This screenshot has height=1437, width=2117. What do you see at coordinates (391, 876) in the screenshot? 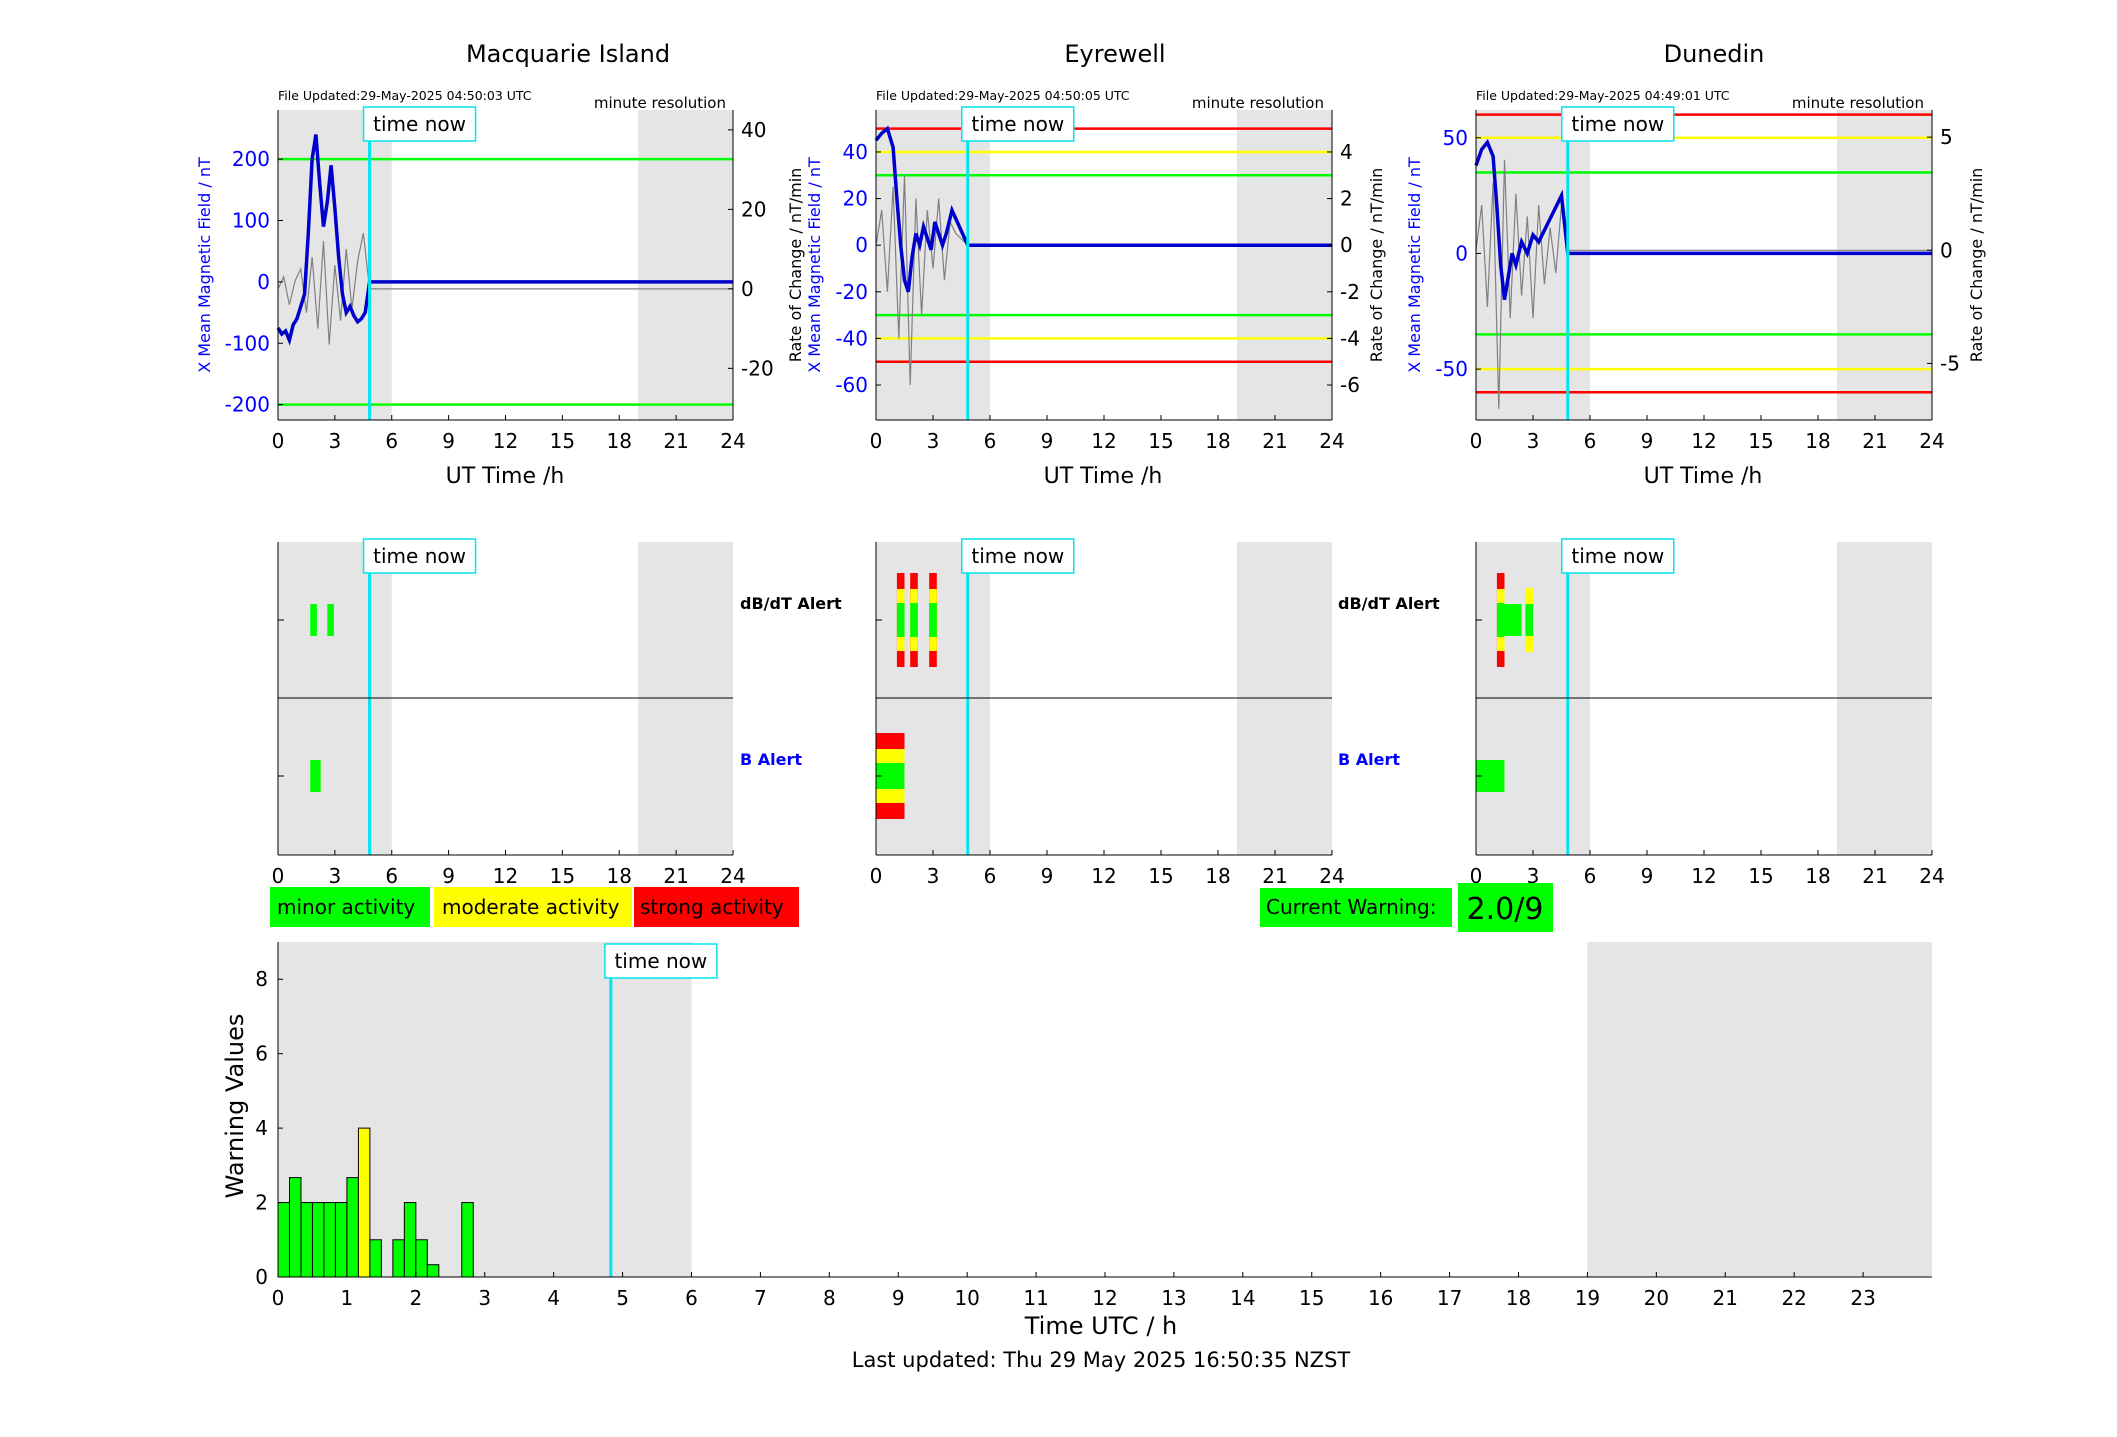
I see `alert-0-xtick-label: 6` at bounding box center [391, 876].